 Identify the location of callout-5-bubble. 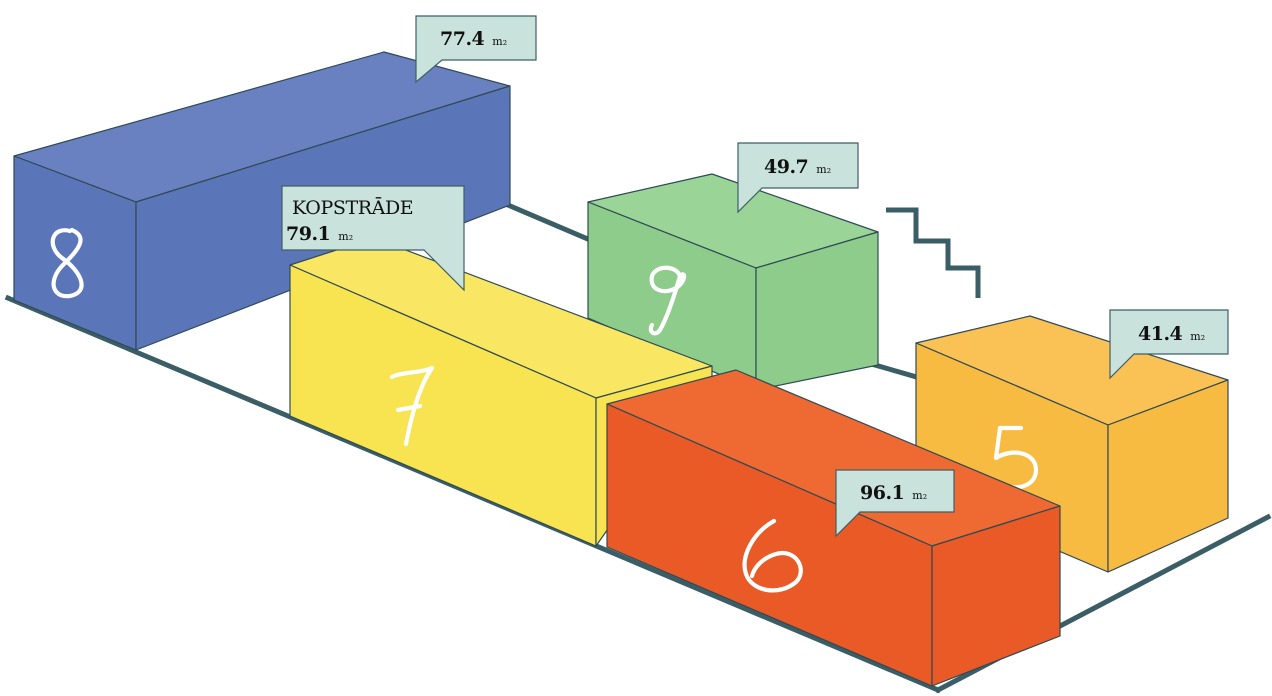
(1169, 344).